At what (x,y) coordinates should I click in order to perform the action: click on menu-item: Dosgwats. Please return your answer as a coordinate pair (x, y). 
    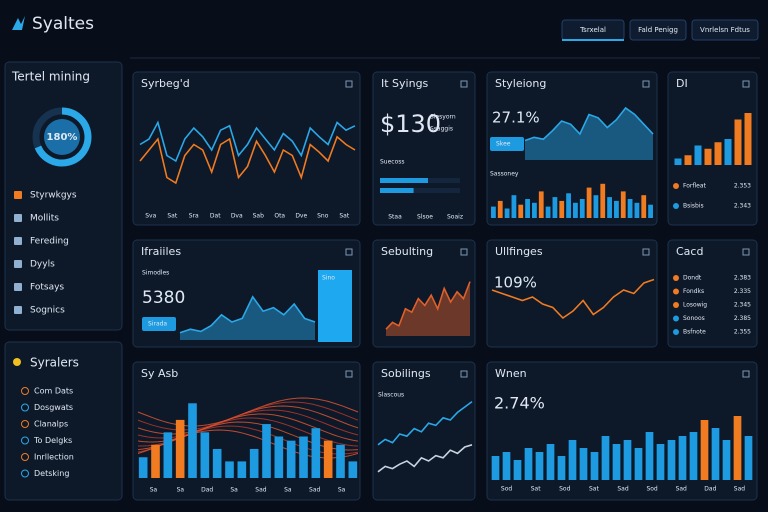
    Looking at the image, I should click on (53, 407).